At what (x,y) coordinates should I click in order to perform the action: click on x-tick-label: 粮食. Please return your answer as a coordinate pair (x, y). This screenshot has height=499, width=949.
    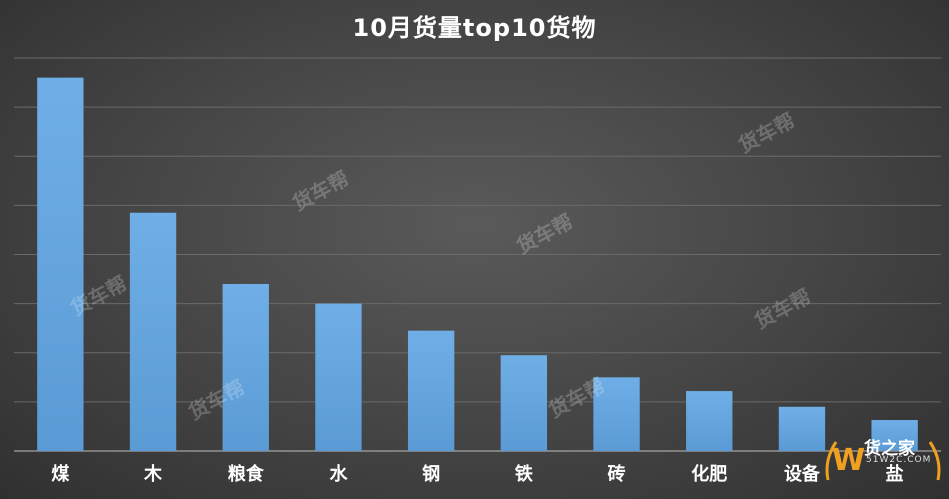
    Looking at the image, I should click on (246, 474).